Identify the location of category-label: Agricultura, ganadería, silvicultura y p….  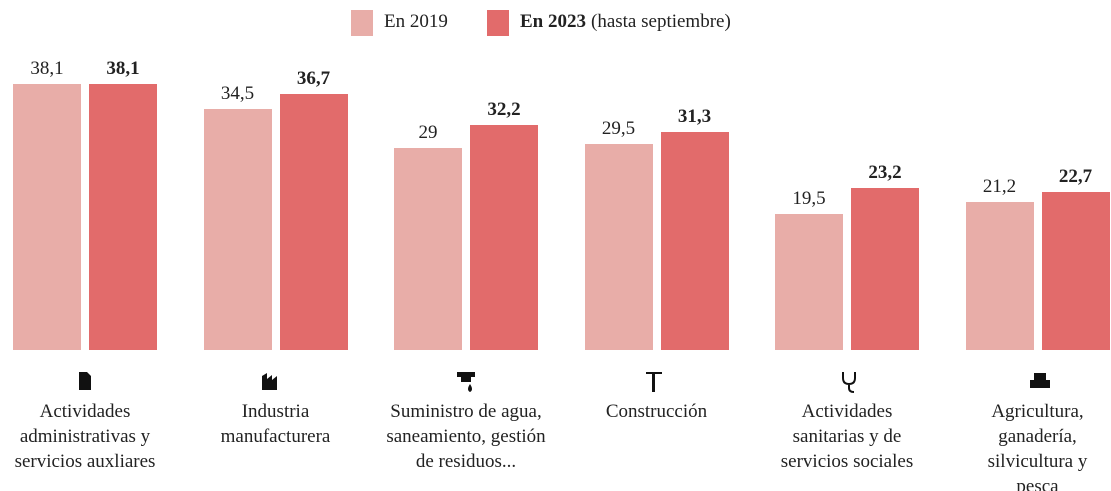
(1037, 446).